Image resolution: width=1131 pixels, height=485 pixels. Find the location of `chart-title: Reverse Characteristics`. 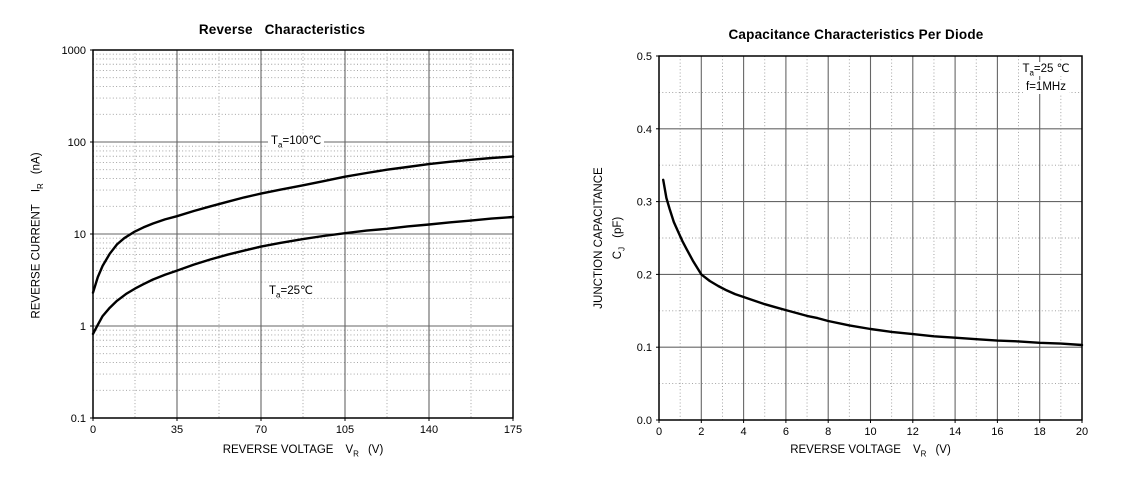

chart-title: Reverse Characteristics is located at coordinates (282, 29).